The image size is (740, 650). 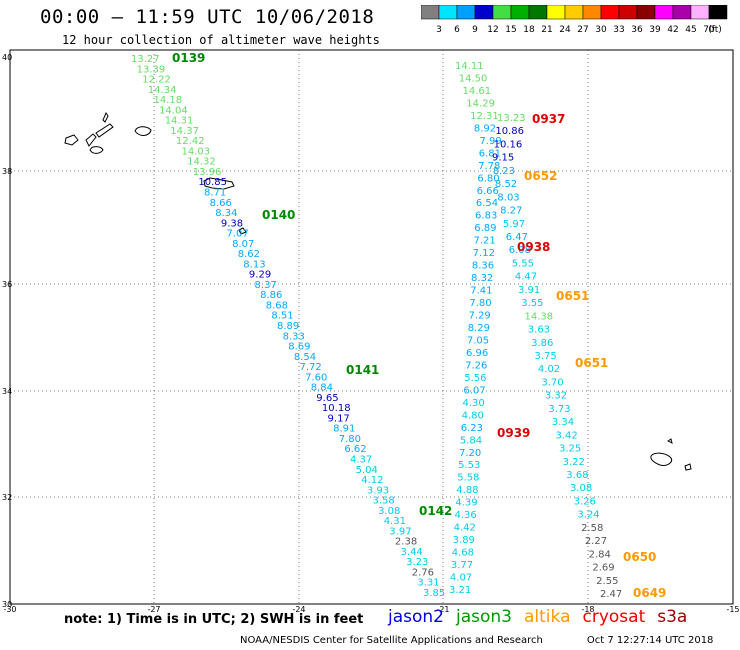 What do you see at coordinates (7, 391) in the screenshot?
I see `lat-label: 34` at bounding box center [7, 391].